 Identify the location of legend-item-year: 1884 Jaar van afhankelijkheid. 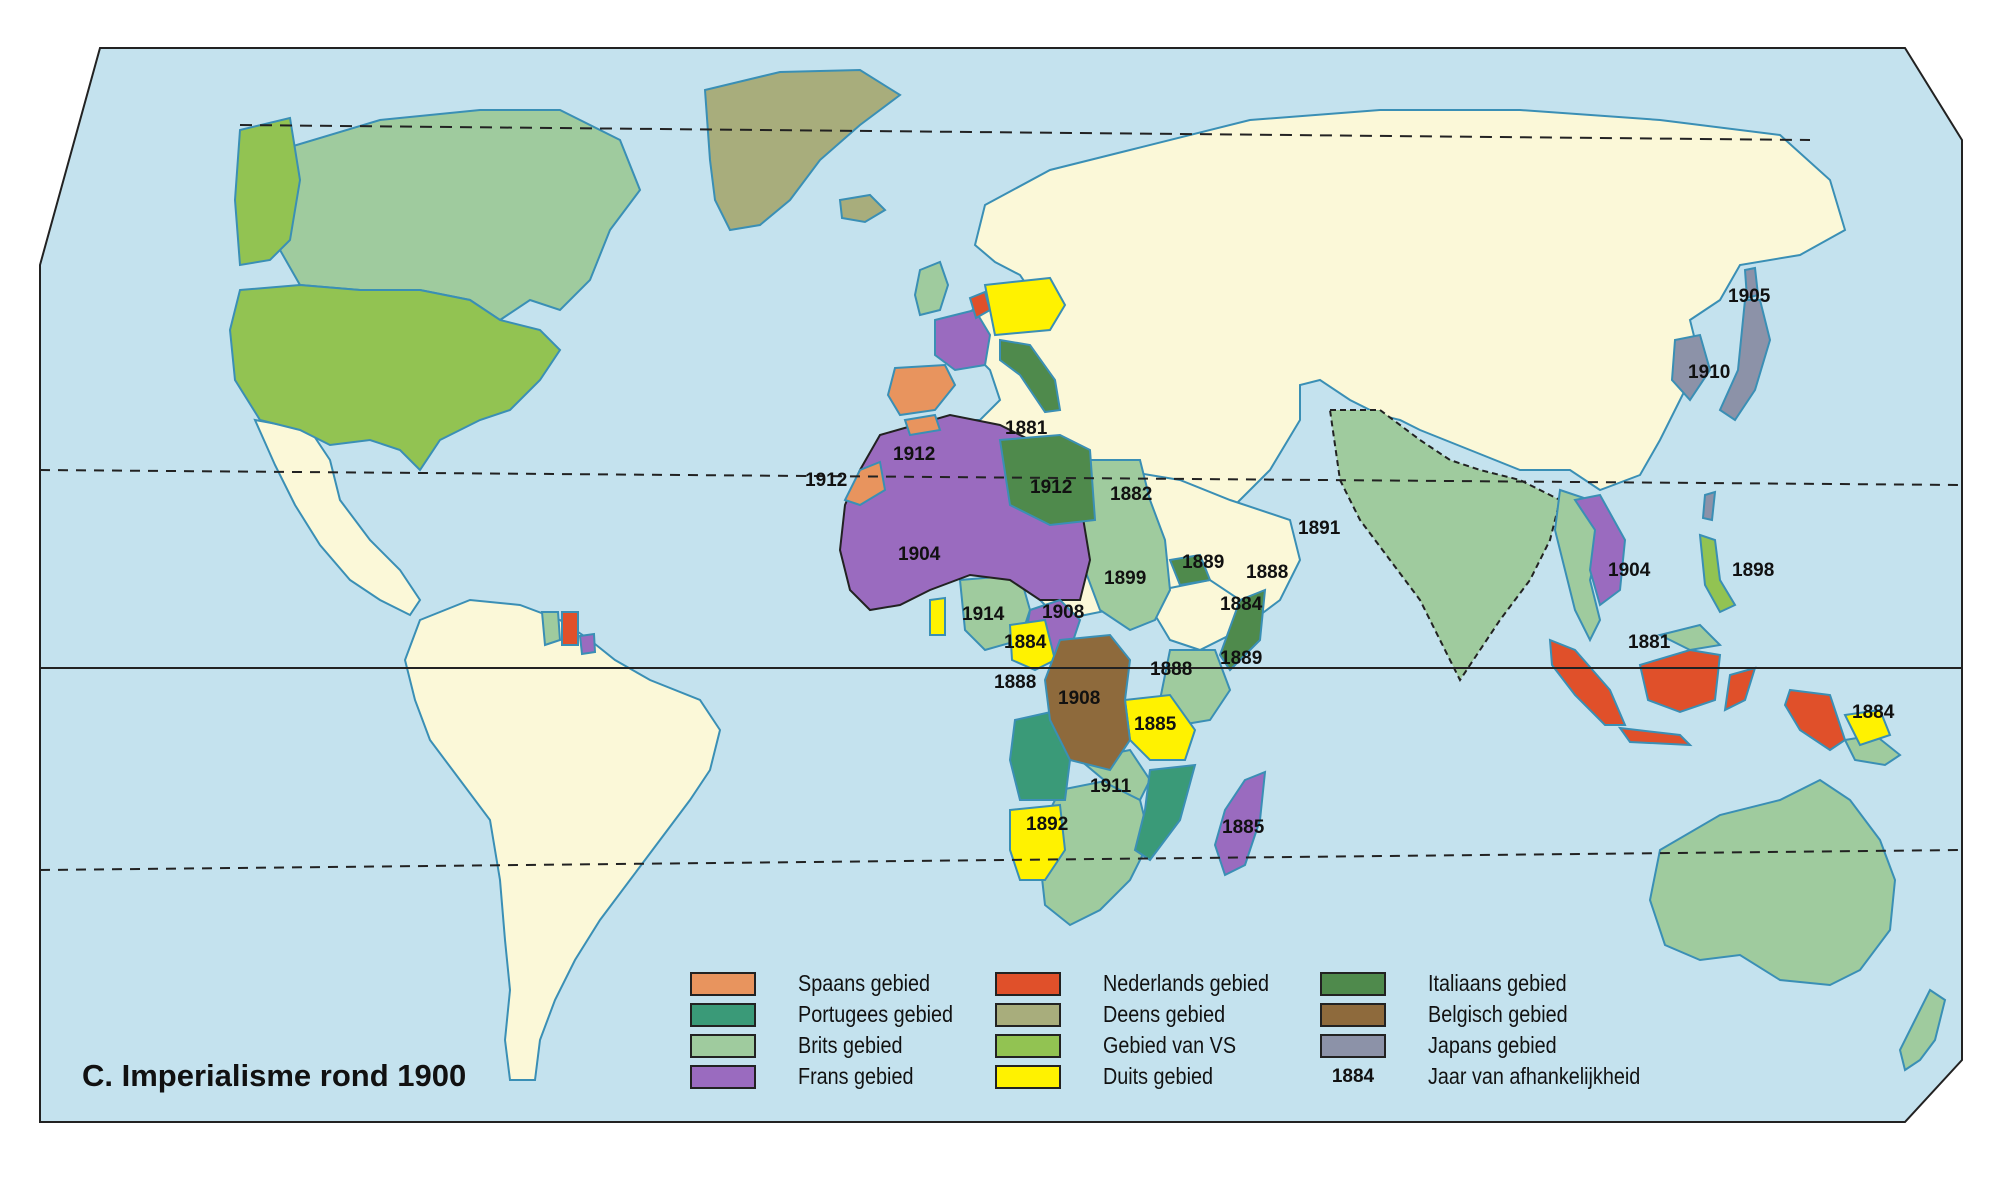
(1480, 1076).